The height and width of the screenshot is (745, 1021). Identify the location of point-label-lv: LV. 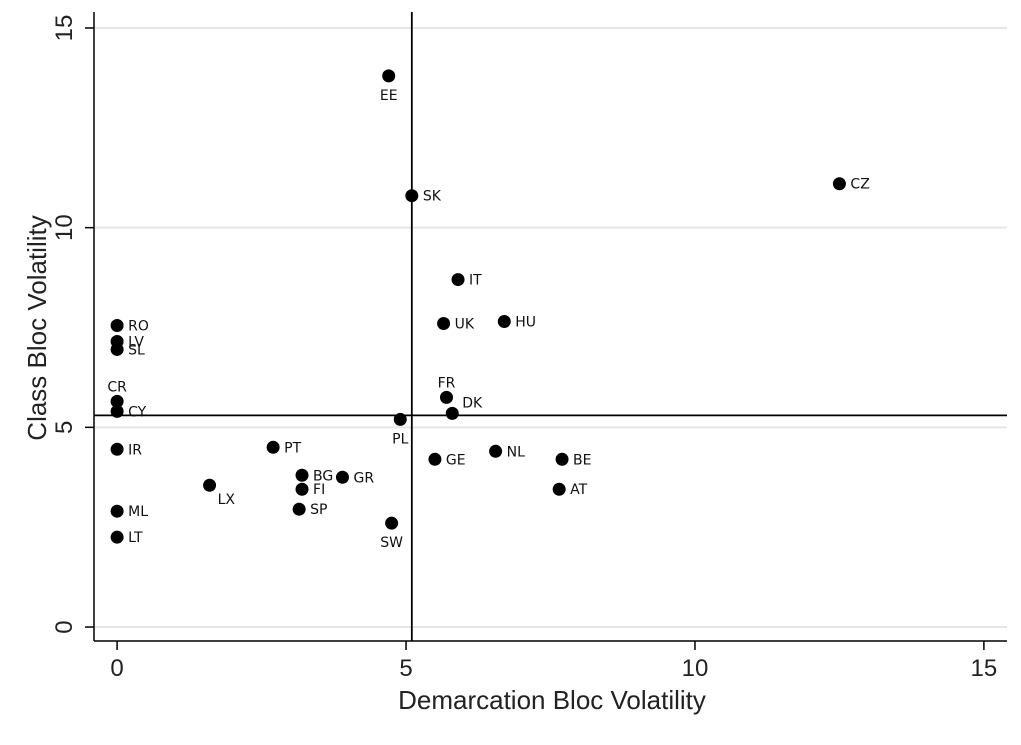
(136, 342).